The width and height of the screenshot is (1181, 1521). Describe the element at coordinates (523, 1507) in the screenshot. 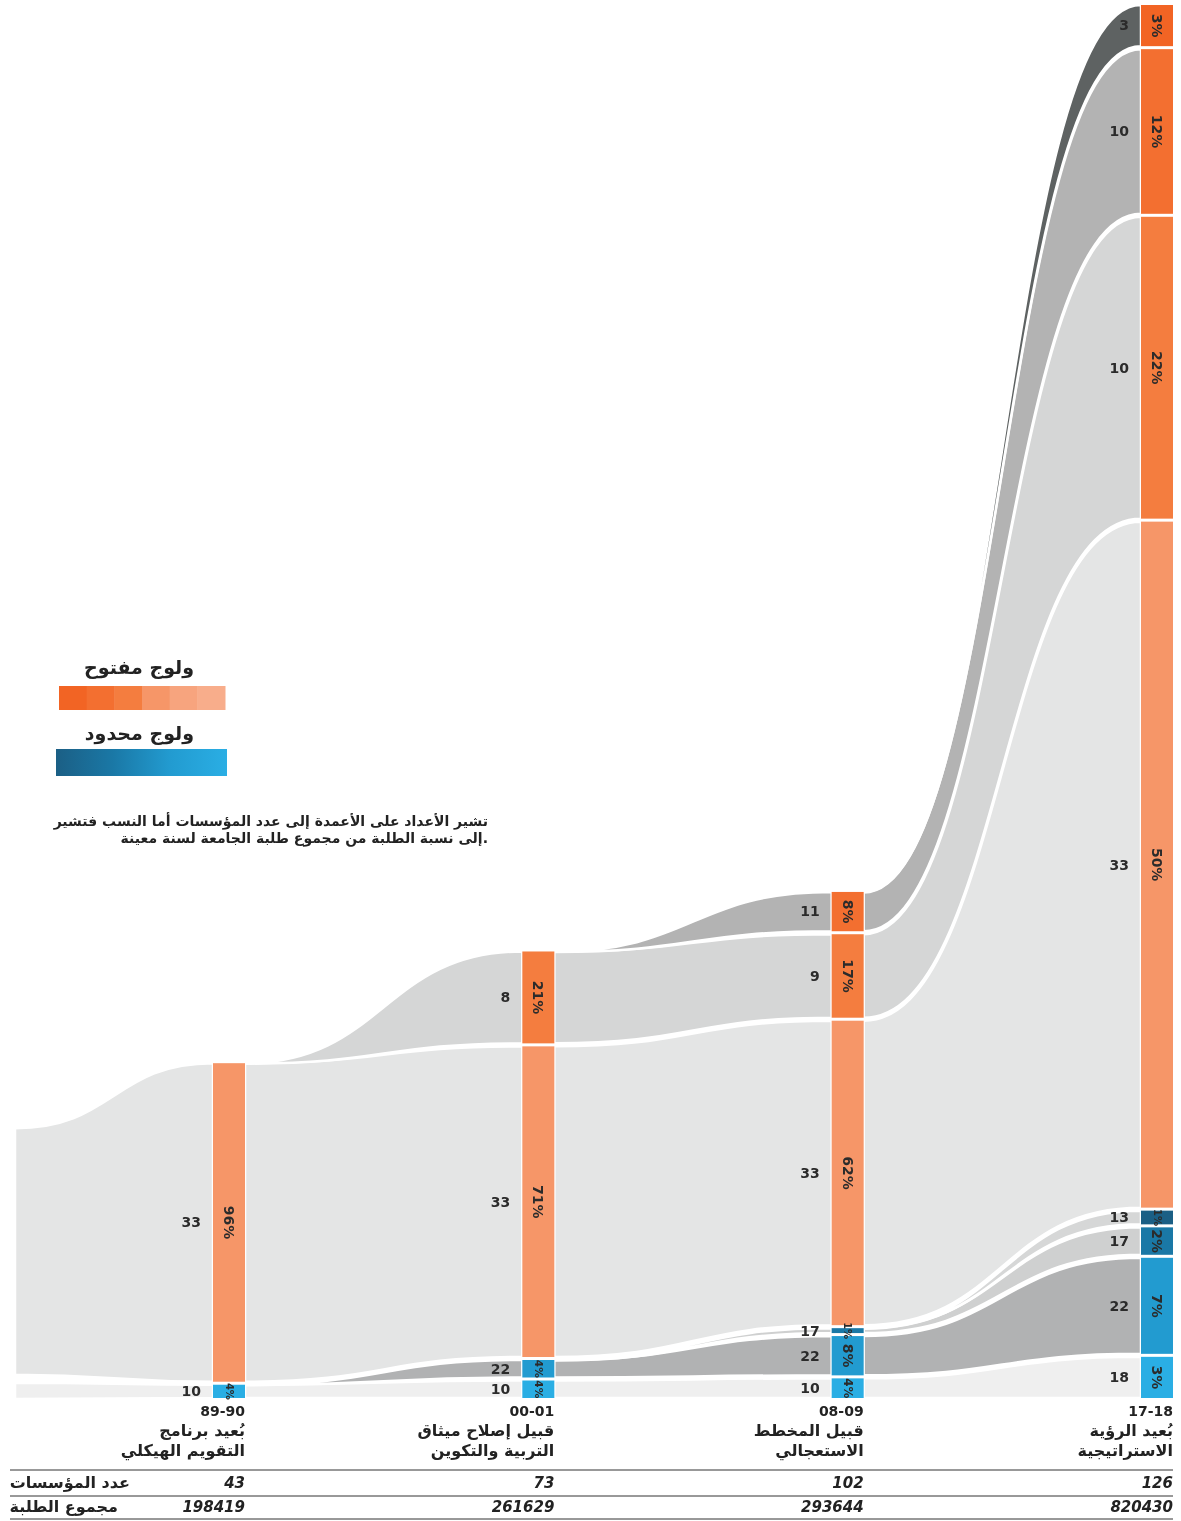

I see `text: 261629` at that location.